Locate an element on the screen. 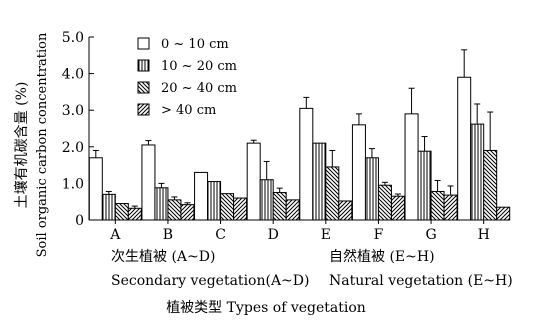 The height and width of the screenshot is (326, 533). group-label-en-secondary: Secondary vegetation(A~D) is located at coordinates (210, 281).